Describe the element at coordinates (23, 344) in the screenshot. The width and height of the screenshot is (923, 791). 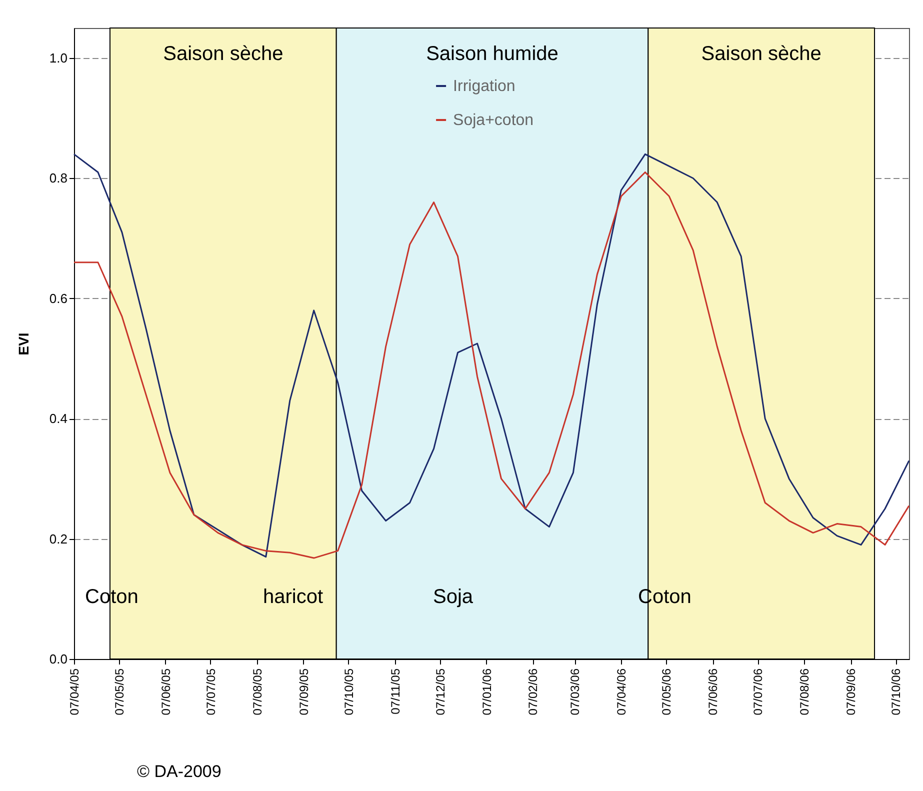
I see `y-axis-title: EVI` at that location.